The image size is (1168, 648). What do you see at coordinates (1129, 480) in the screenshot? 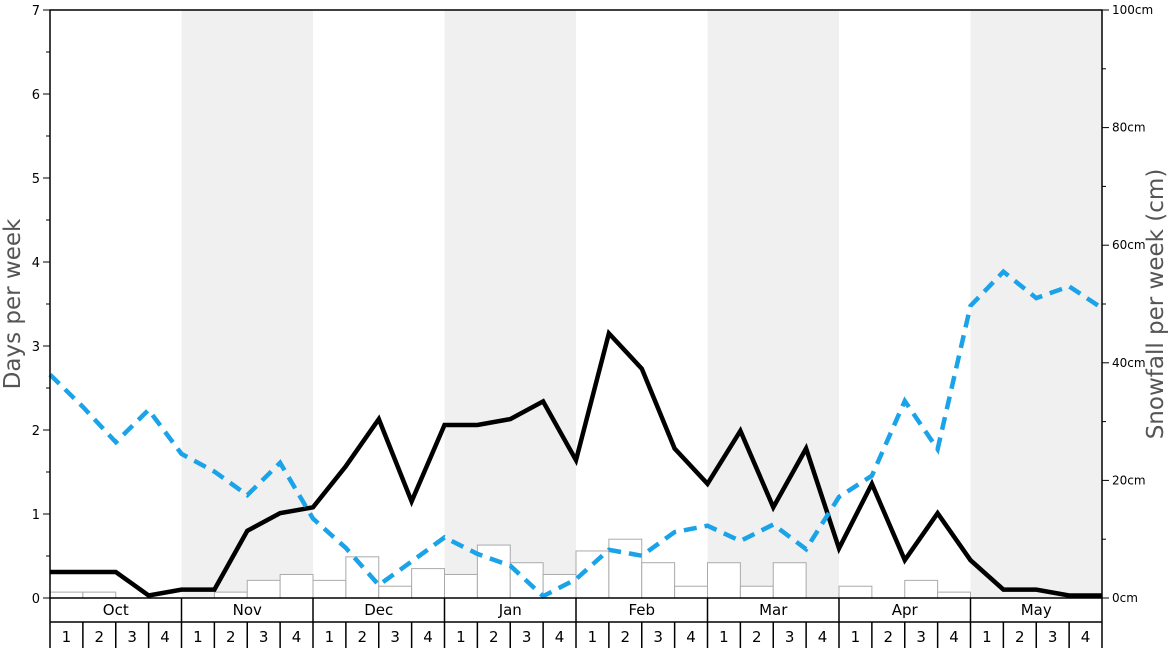
I see `right-tick-label: 20cm` at bounding box center [1129, 480].